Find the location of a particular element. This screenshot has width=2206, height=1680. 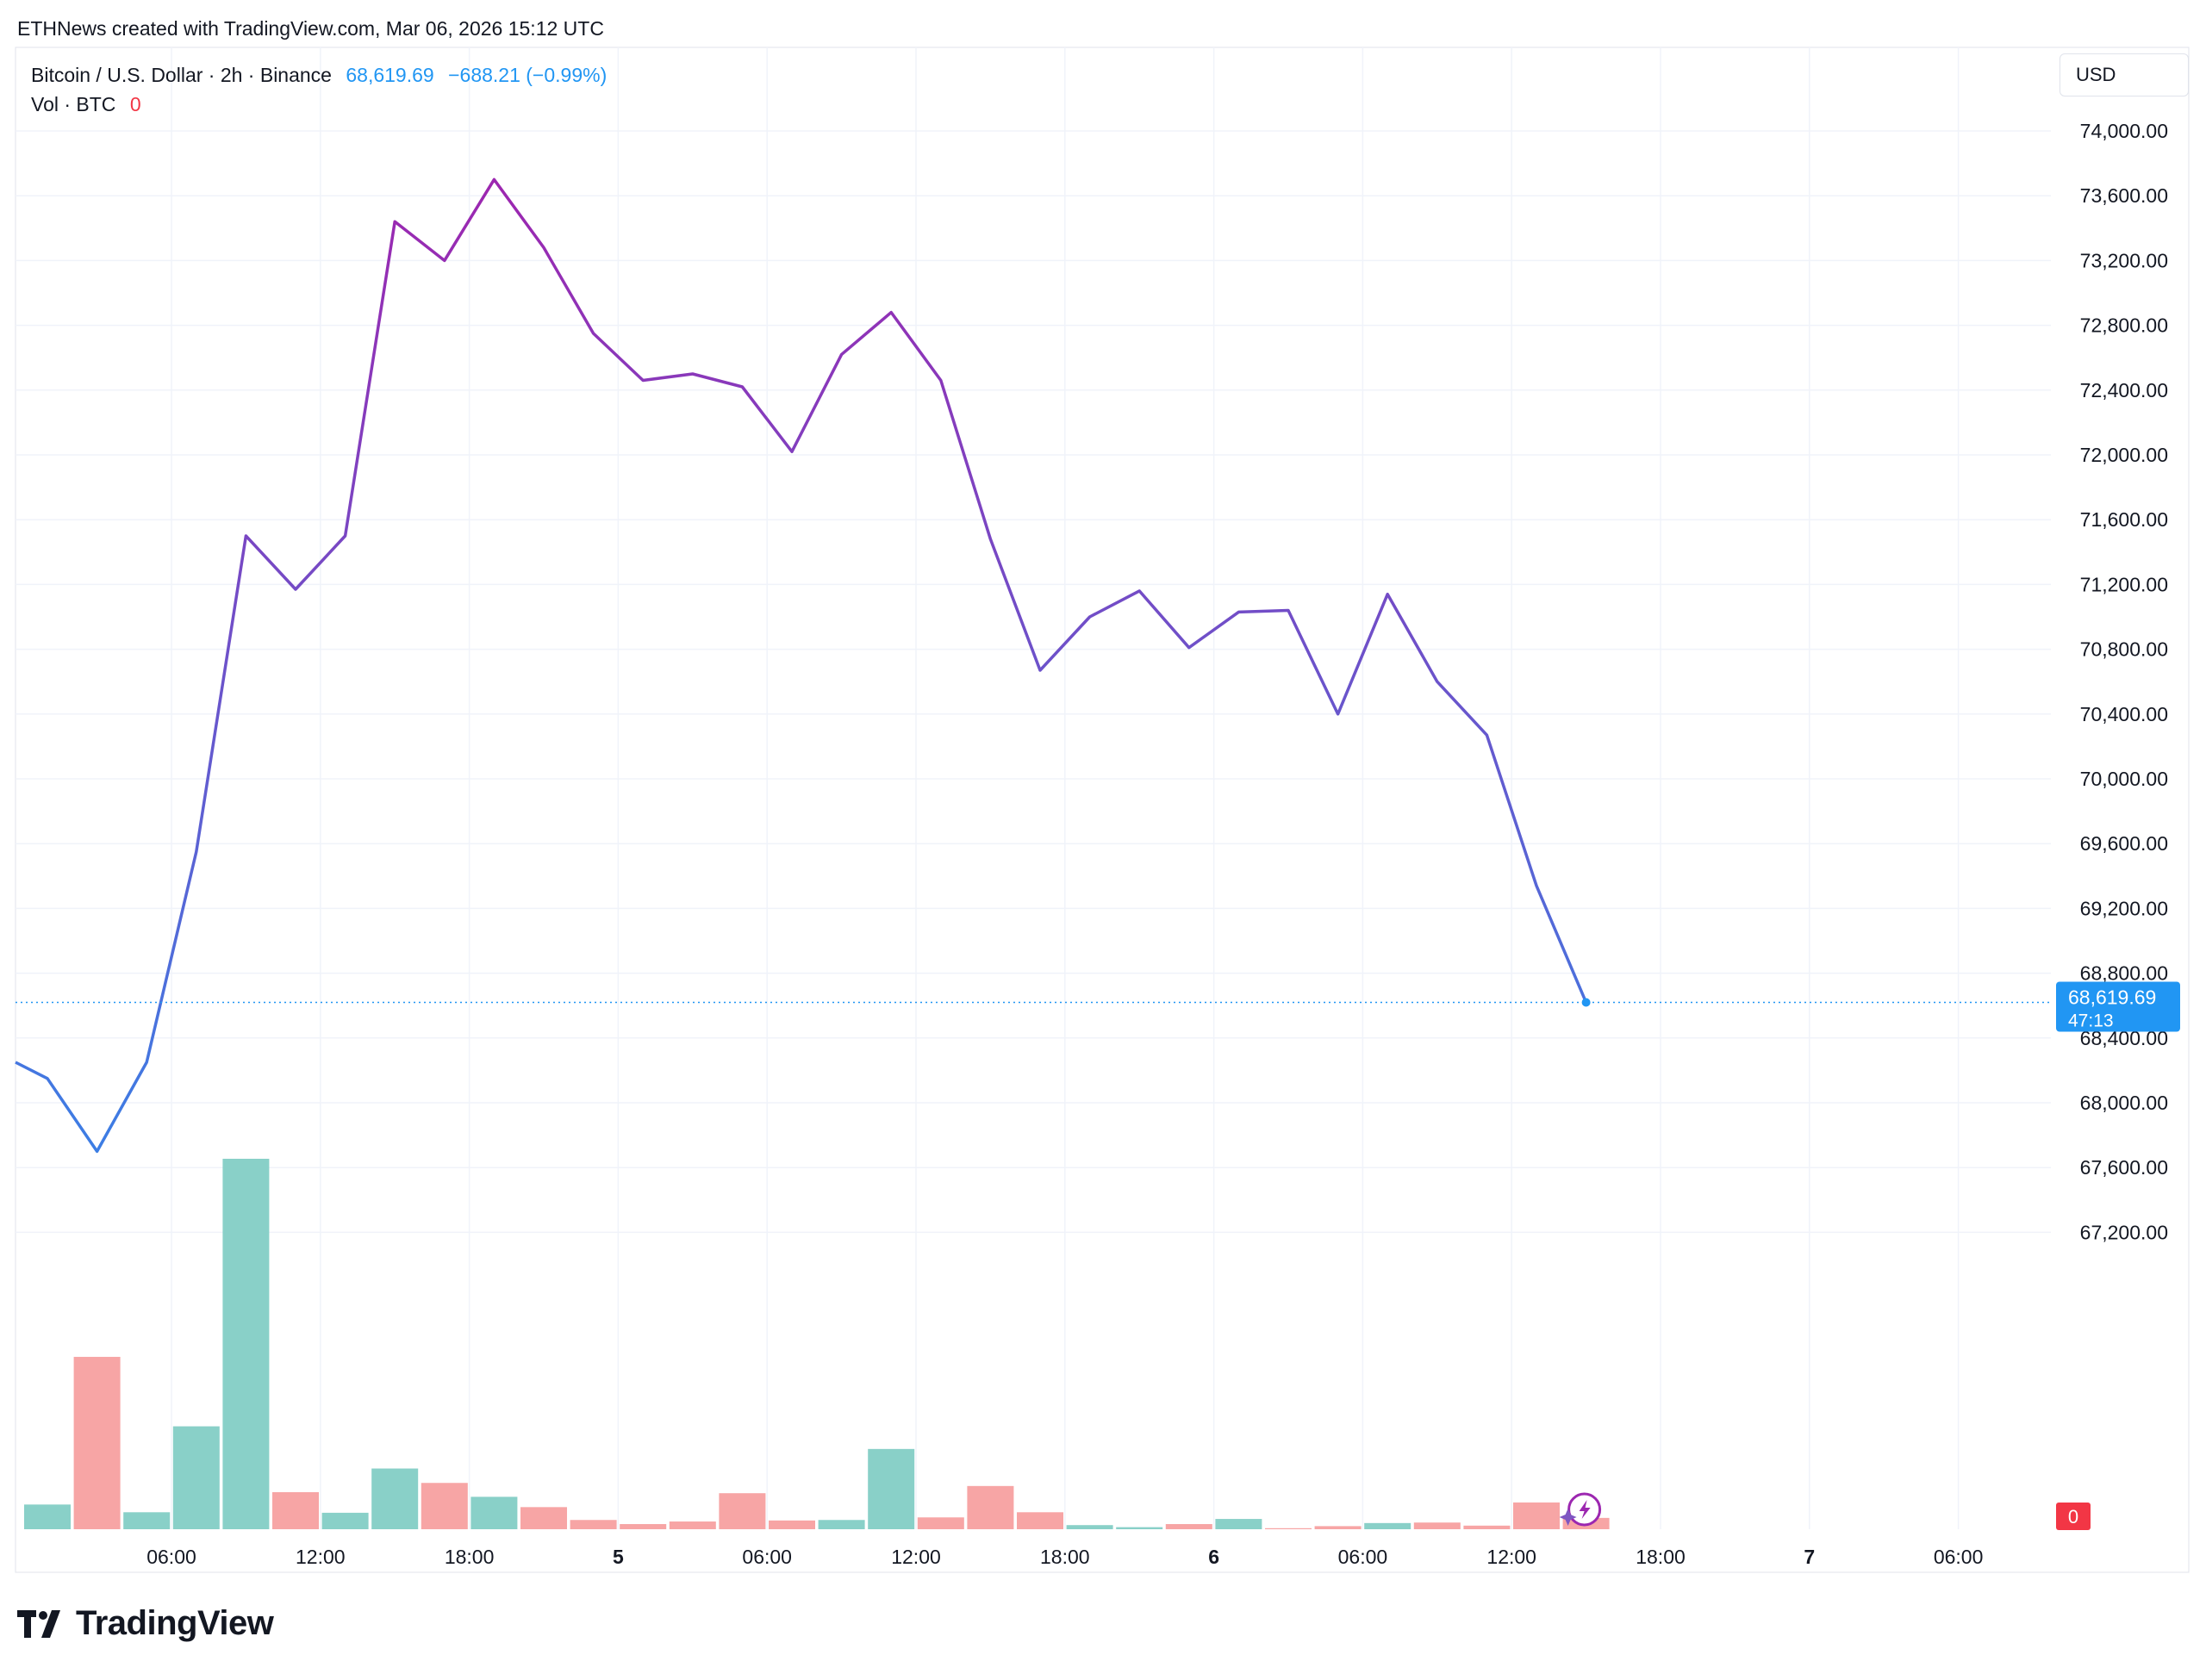

last-price-value: 68,619.69 is located at coordinates (390, 75).